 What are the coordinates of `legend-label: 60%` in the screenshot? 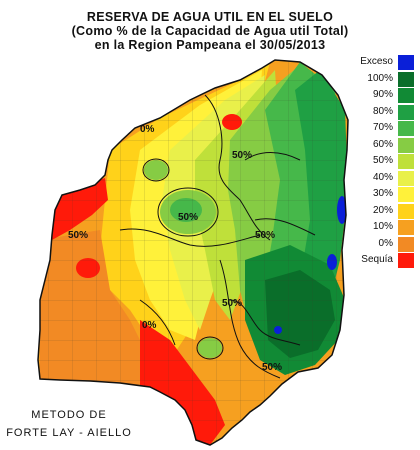 It's located at (382, 144).